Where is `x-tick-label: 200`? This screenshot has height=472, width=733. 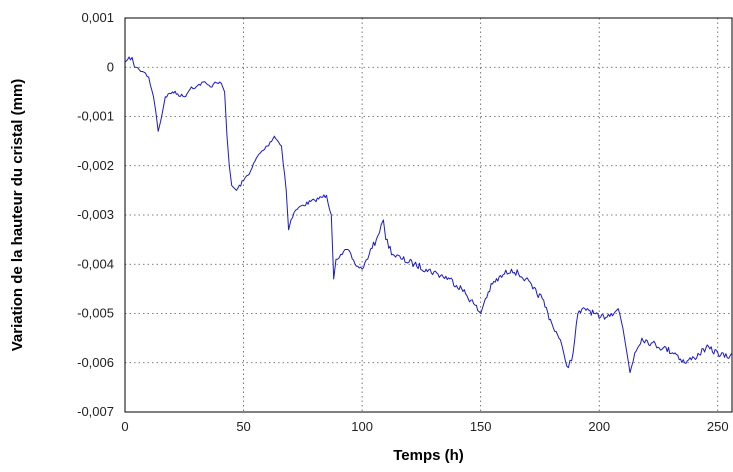
x-tick-label: 200 is located at coordinates (599, 426).